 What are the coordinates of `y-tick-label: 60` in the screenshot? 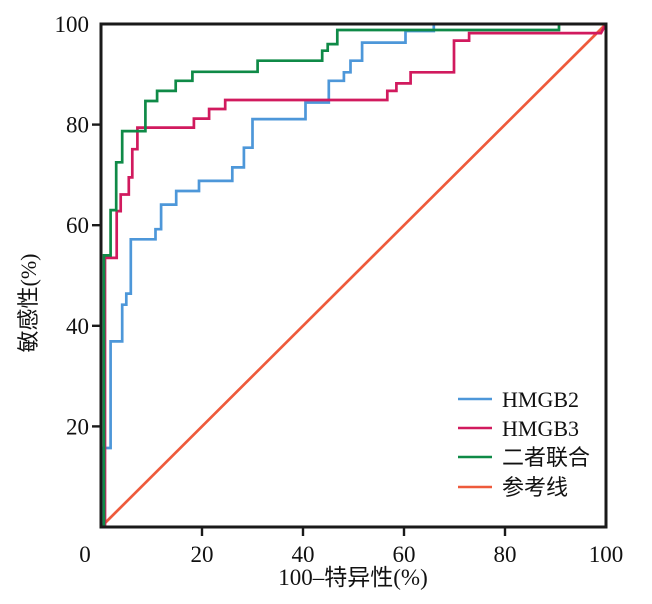 It's located at (77, 225).